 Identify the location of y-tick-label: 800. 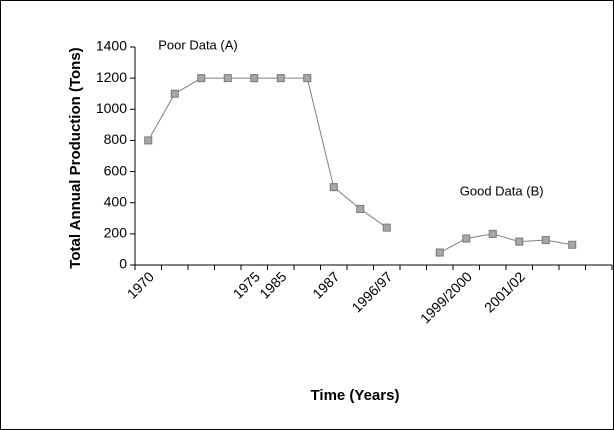
(116, 139).